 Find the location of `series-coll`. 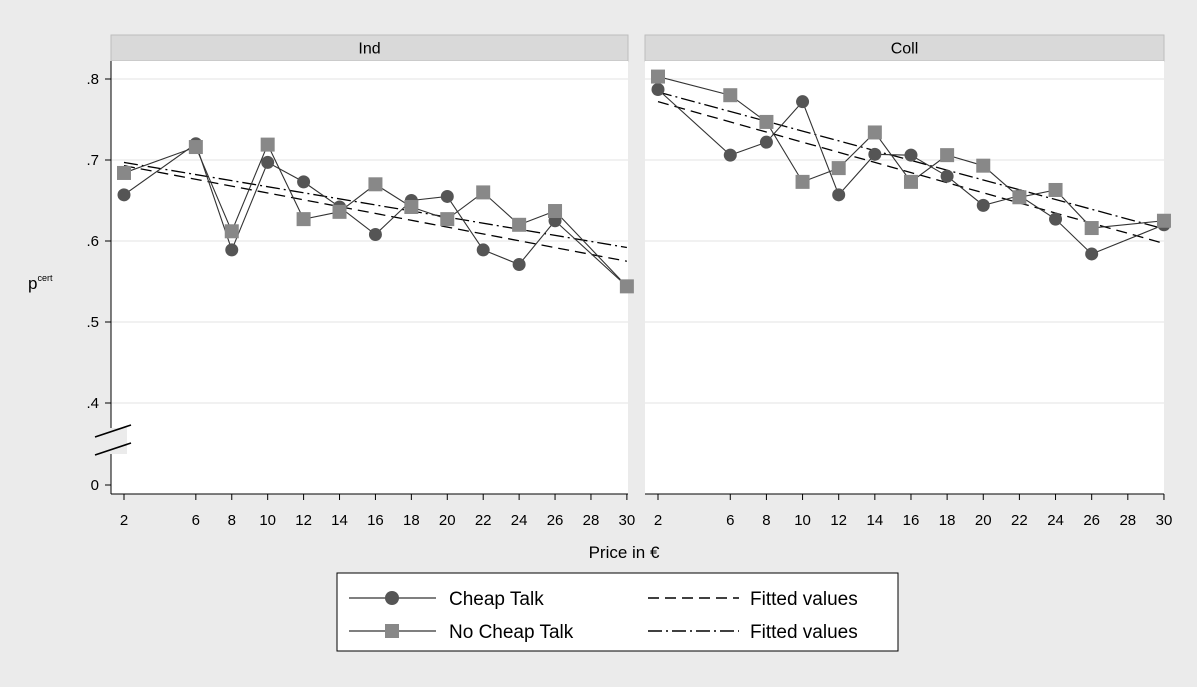

series-coll is located at coordinates (911, 165).